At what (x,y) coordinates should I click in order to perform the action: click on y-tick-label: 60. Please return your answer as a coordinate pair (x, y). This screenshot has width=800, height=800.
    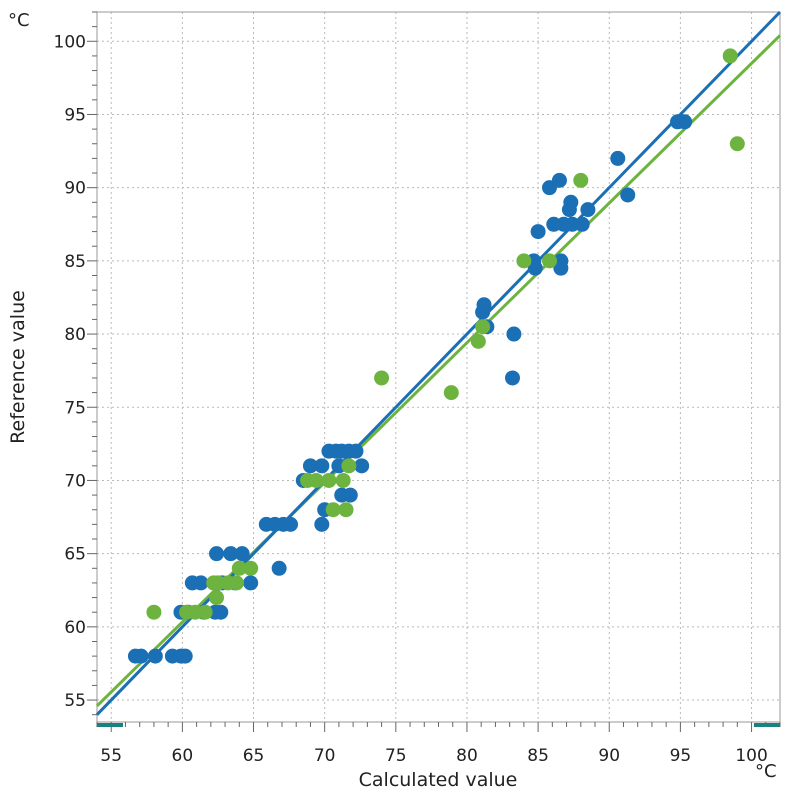
    Looking at the image, I should click on (75, 628).